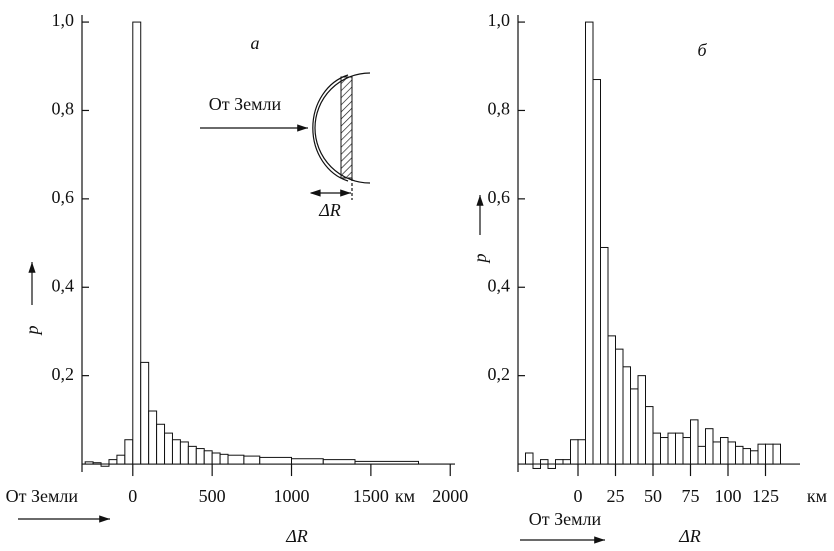 Image resolution: width=834 pixels, height=551 pixels. What do you see at coordinates (728, 496) in the screenshot?
I see `x-tick-label: 100` at bounding box center [728, 496].